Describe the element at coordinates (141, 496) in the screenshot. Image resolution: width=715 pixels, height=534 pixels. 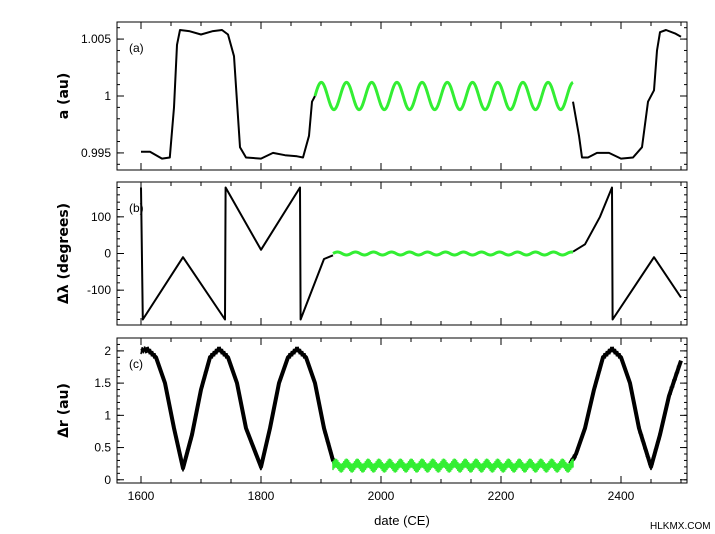
I see `x-tick-label: 1600` at that location.